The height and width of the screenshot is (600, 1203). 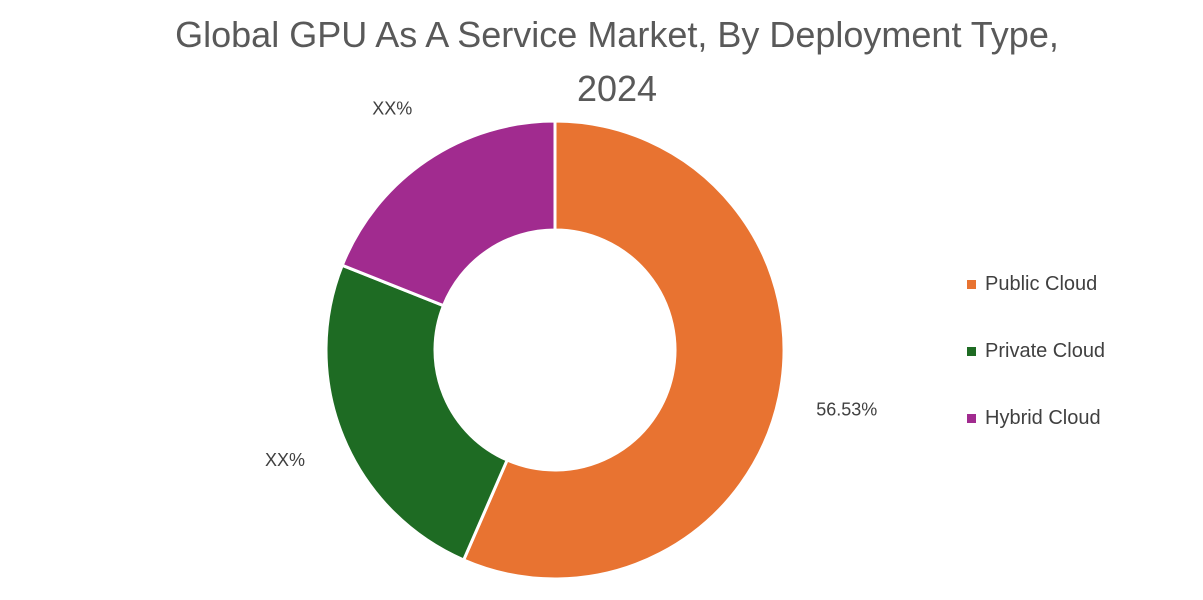 I want to click on legend-item-public-cloud: Public Cloud, so click(x=1036, y=284).